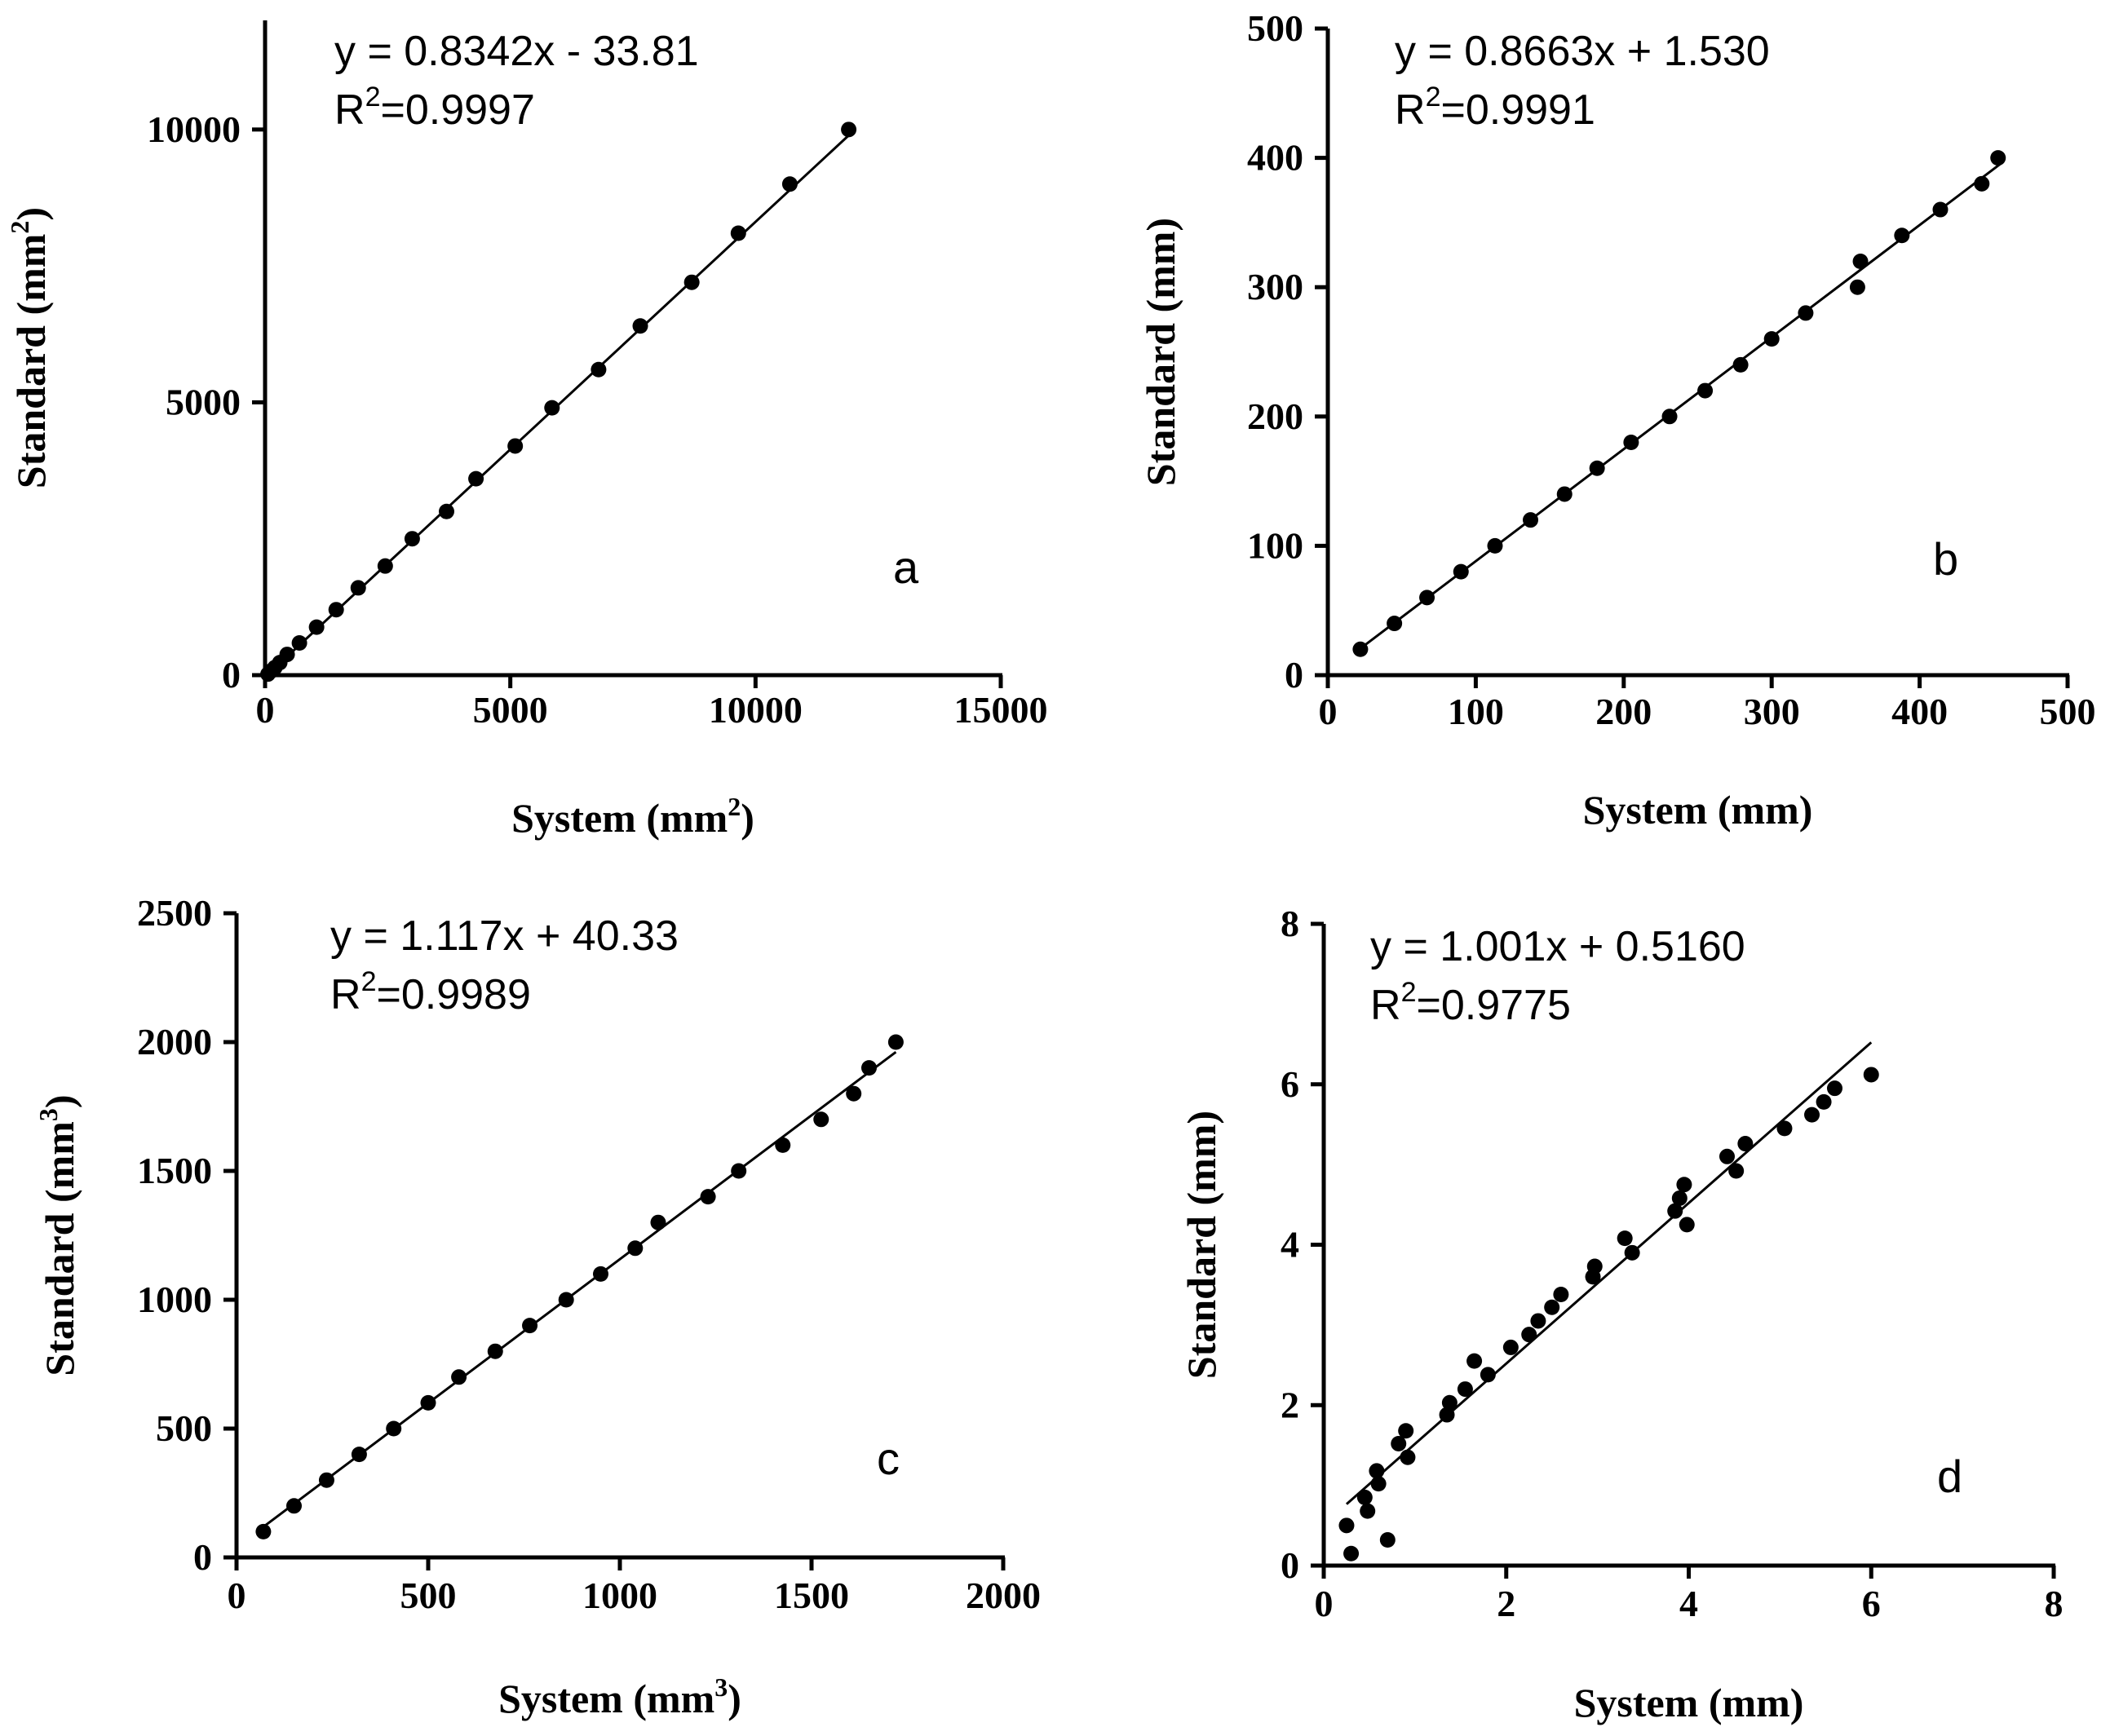 This screenshot has width=2110, height=1736. I want to click on y-tick-label: 500, so click(184, 1428).